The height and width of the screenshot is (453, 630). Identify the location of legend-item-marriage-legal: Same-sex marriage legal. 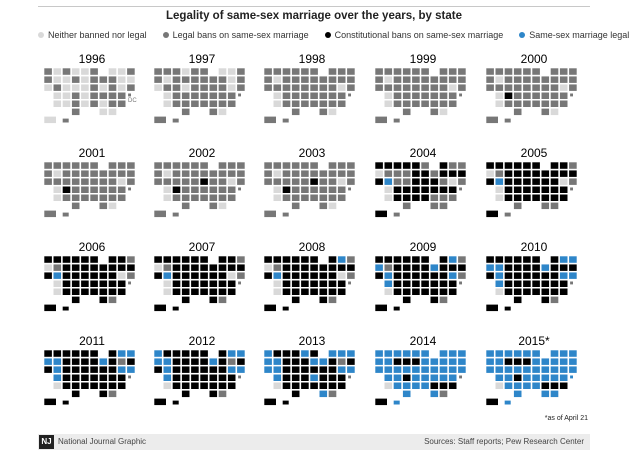
(574, 35).